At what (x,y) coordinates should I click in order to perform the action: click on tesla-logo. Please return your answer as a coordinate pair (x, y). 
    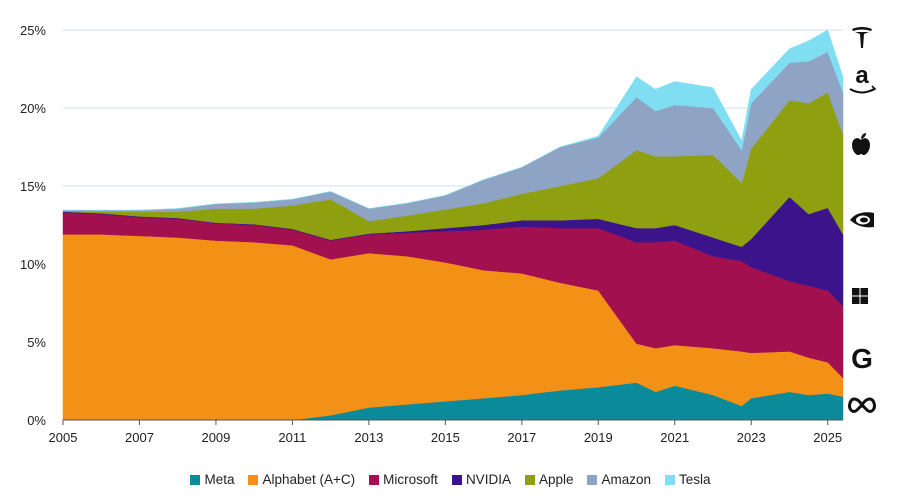
    Looking at the image, I should click on (862, 37).